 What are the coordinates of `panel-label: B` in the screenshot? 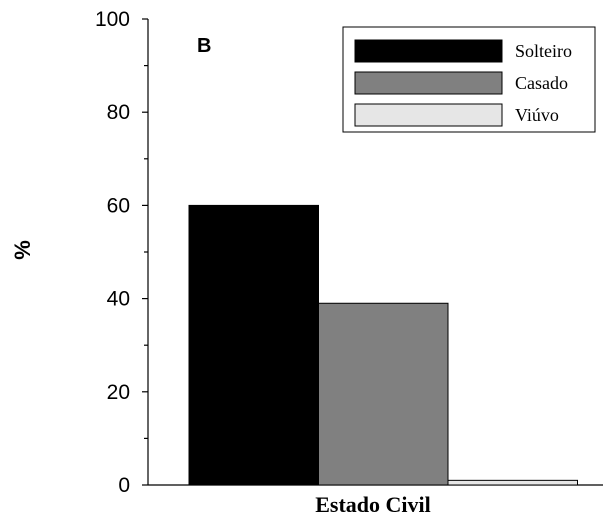 It's located at (204, 46).